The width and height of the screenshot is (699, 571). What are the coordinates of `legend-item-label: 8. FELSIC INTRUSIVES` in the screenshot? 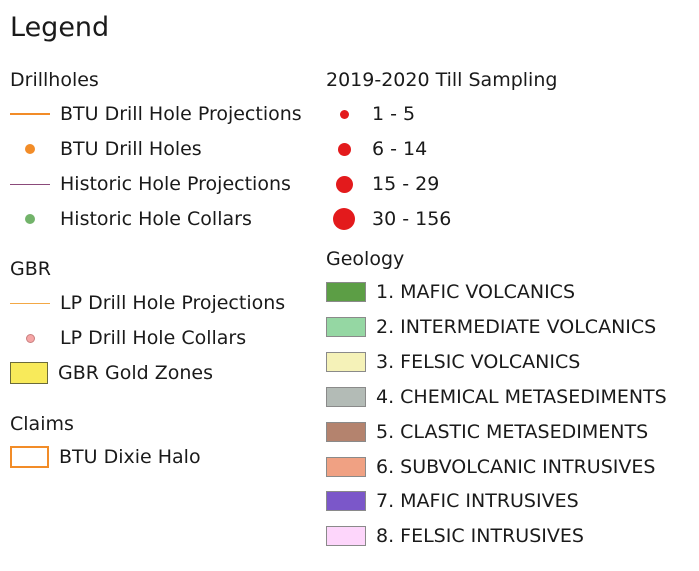 It's located at (480, 536).